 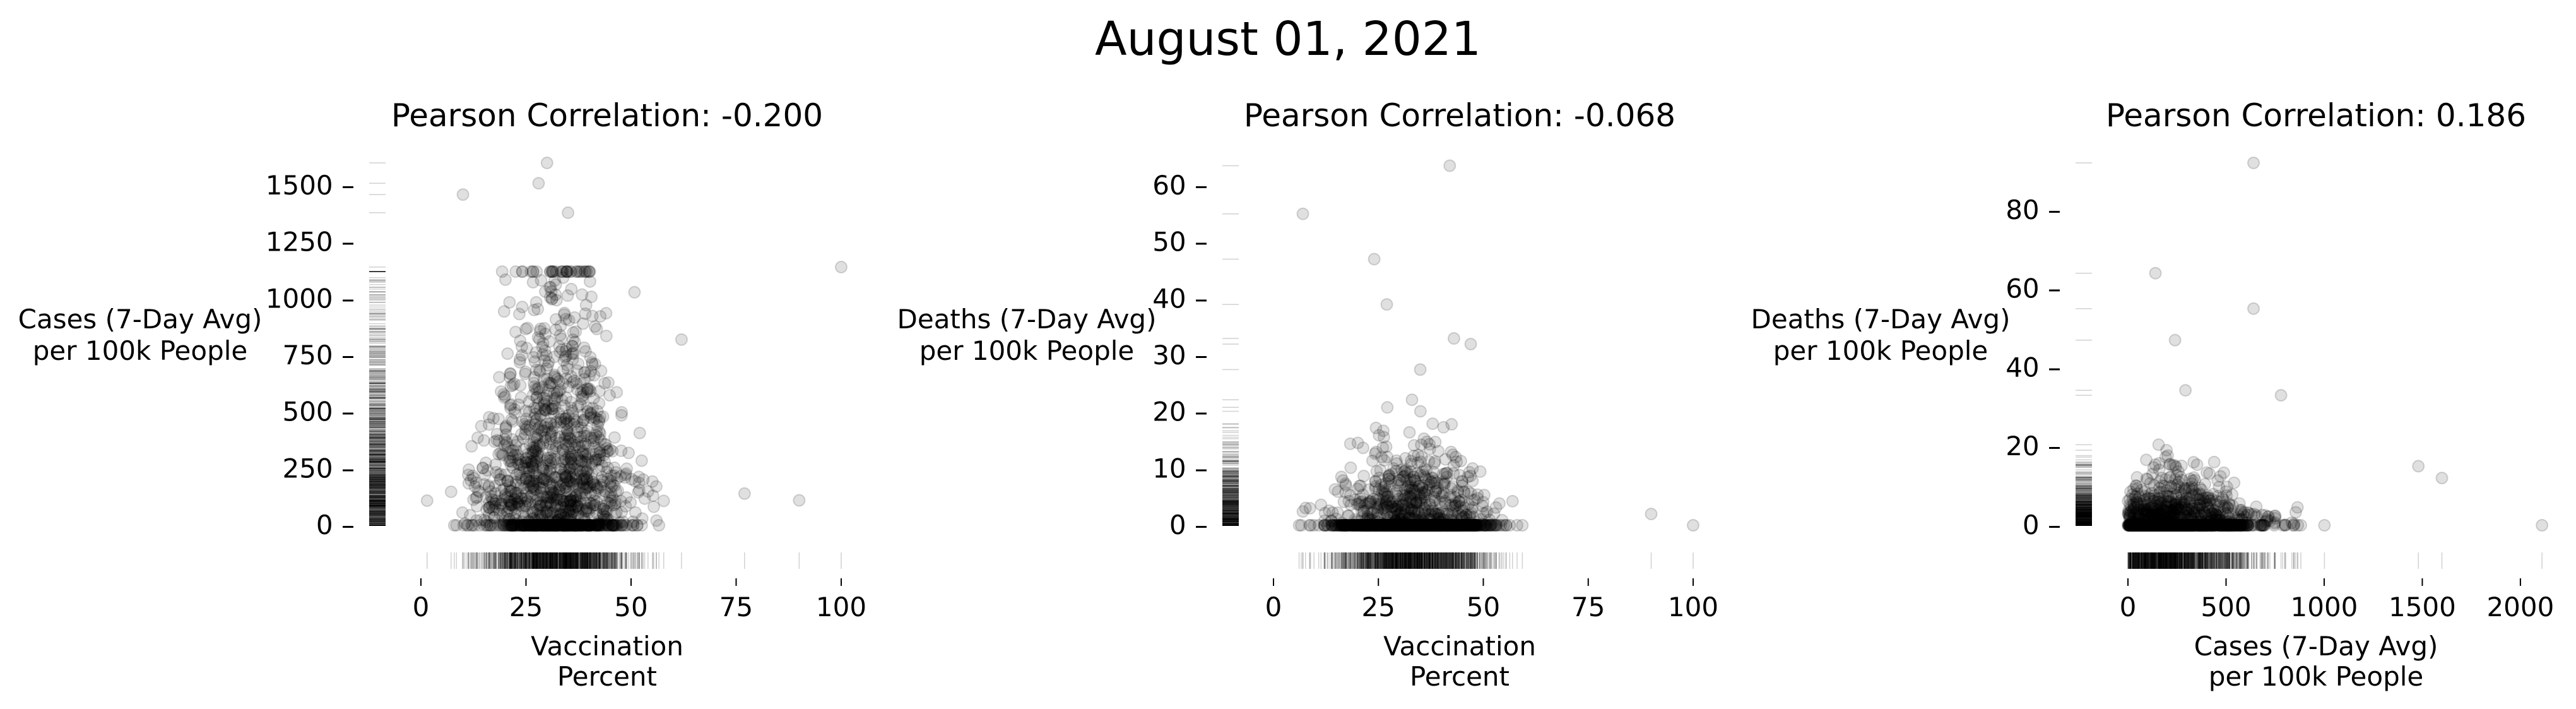 I want to click on x-tick-label: 50, so click(x=1483, y=607).